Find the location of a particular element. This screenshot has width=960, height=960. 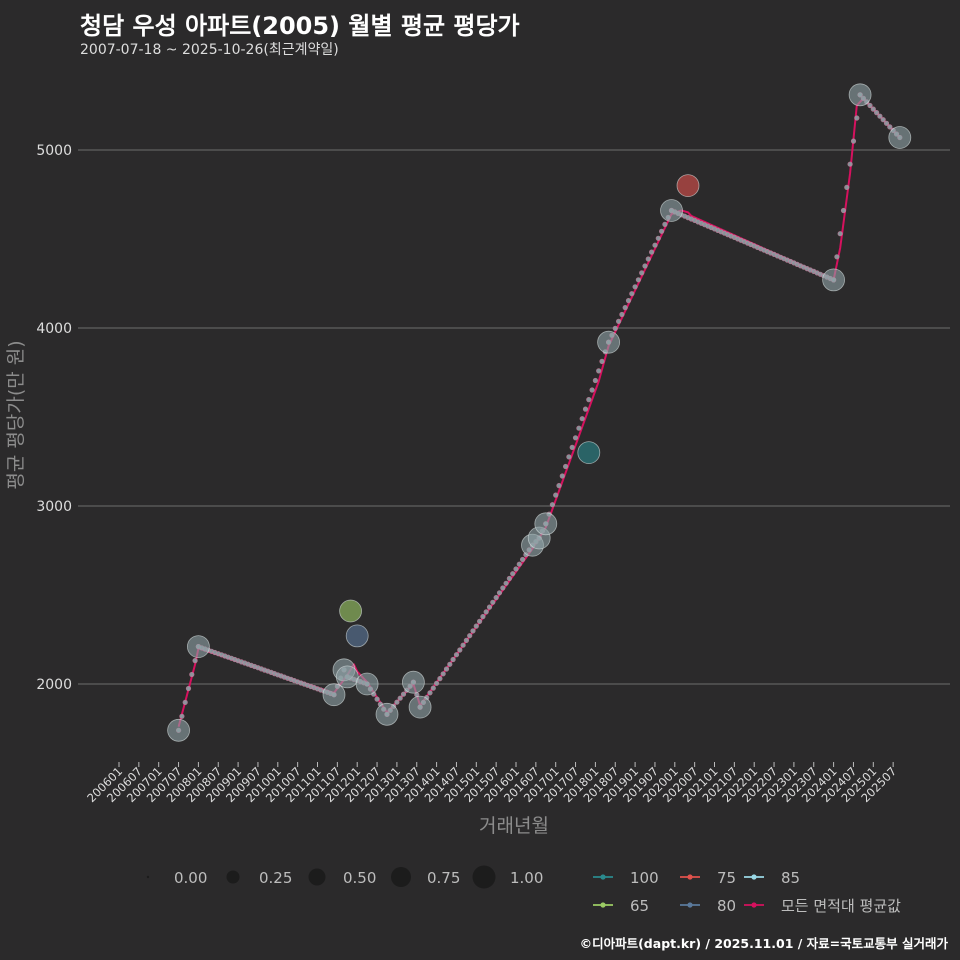

size-legend-label: 0.75 is located at coordinates (443, 878).